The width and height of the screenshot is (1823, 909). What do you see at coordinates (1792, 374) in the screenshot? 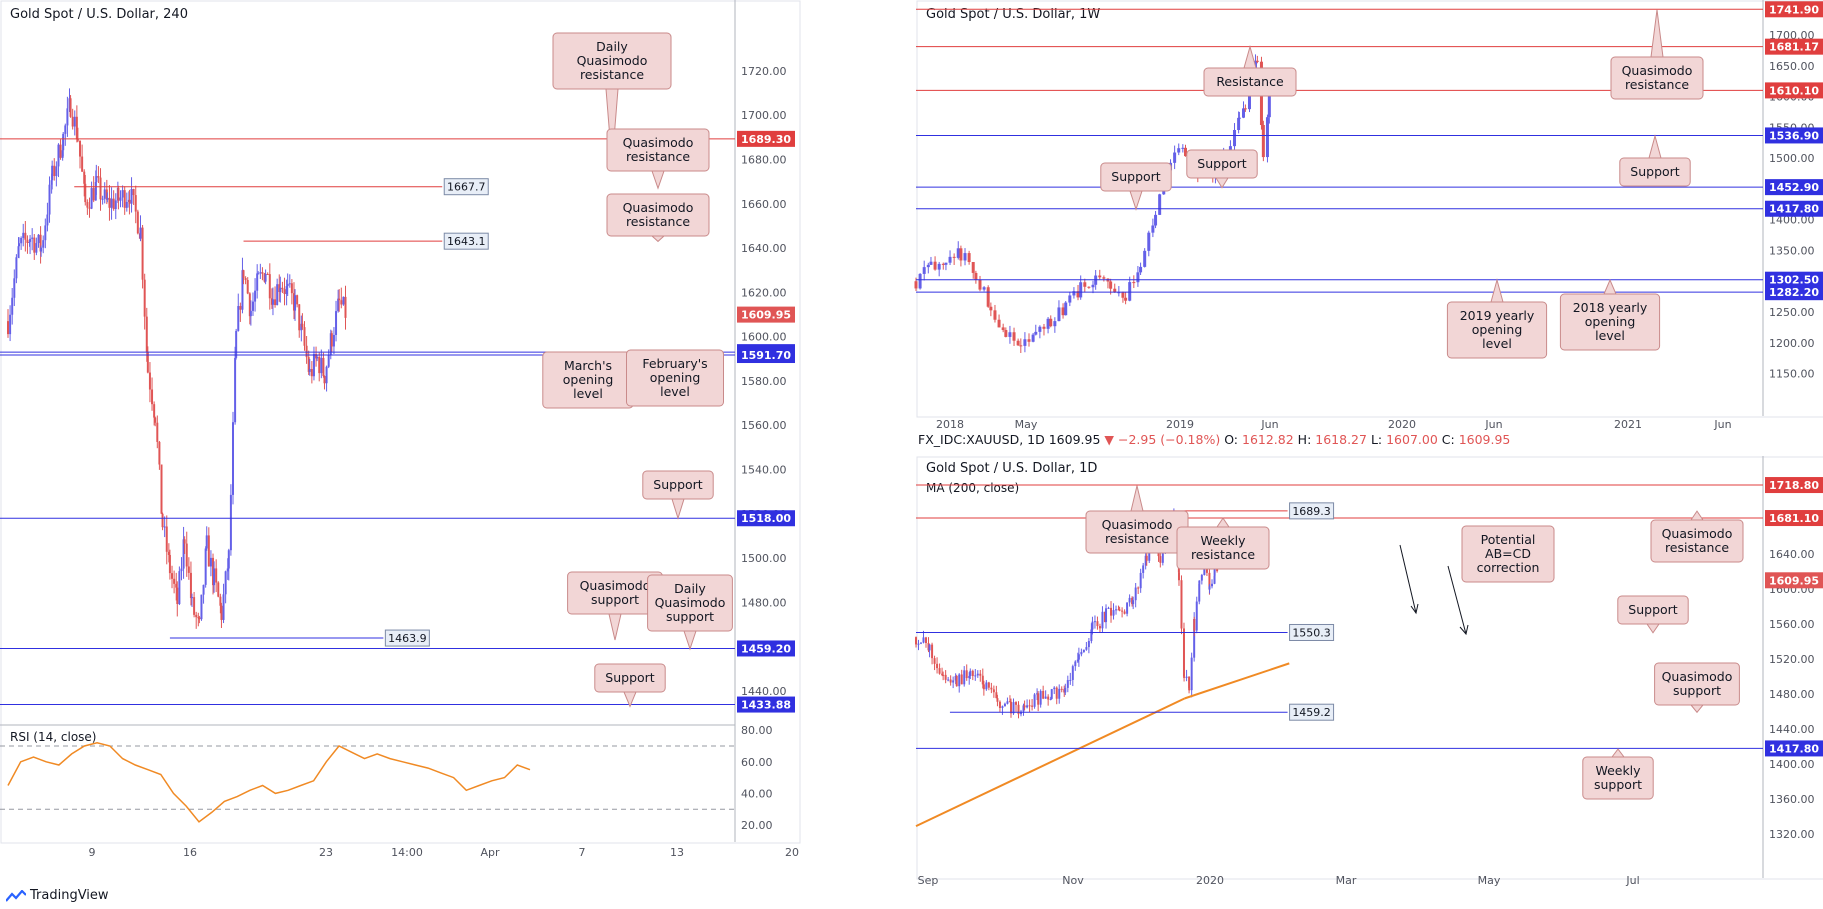
I see `y-tick-label: 1150.00` at bounding box center [1792, 374].